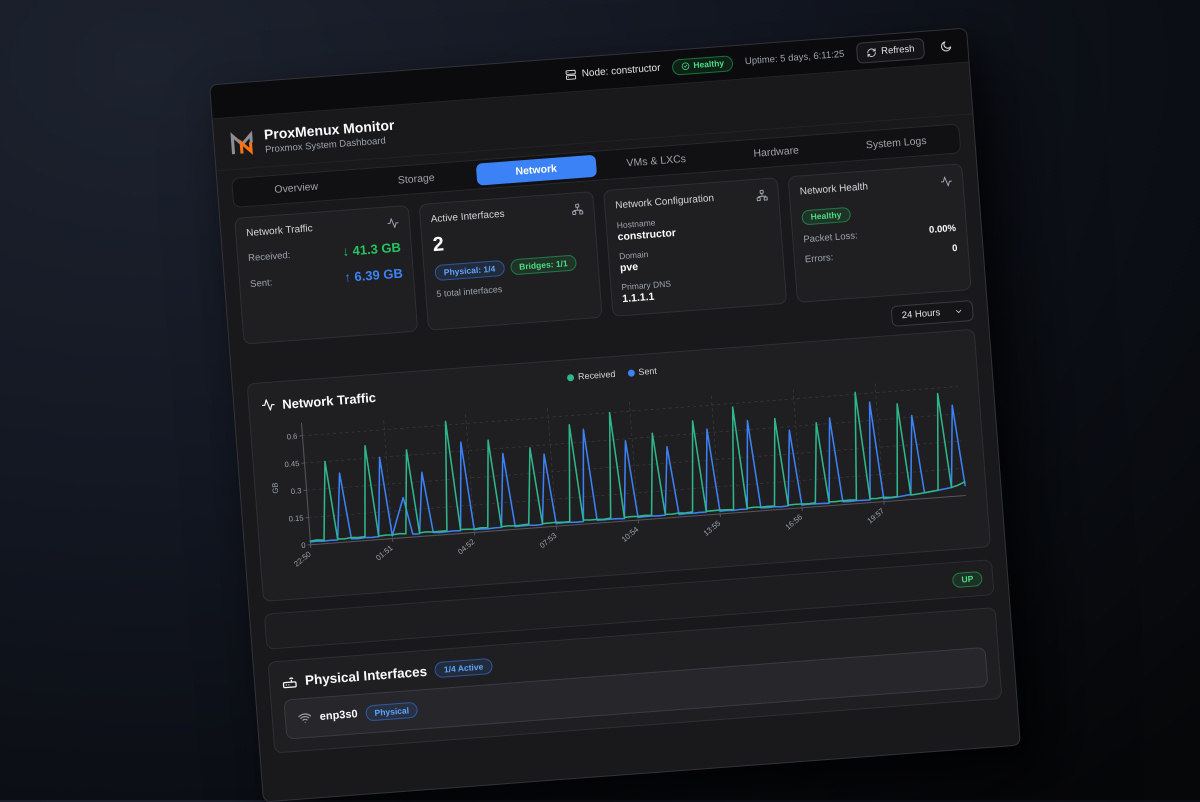 The image size is (1200, 802). I want to click on interface-name: enp3s0, so click(338, 715).